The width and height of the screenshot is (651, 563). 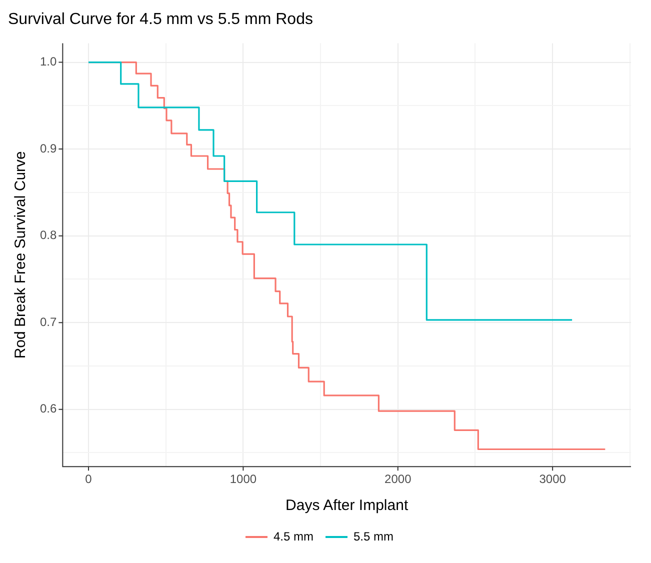 What do you see at coordinates (293, 536) in the screenshot?
I see `legend-label: 4.5 mm` at bounding box center [293, 536].